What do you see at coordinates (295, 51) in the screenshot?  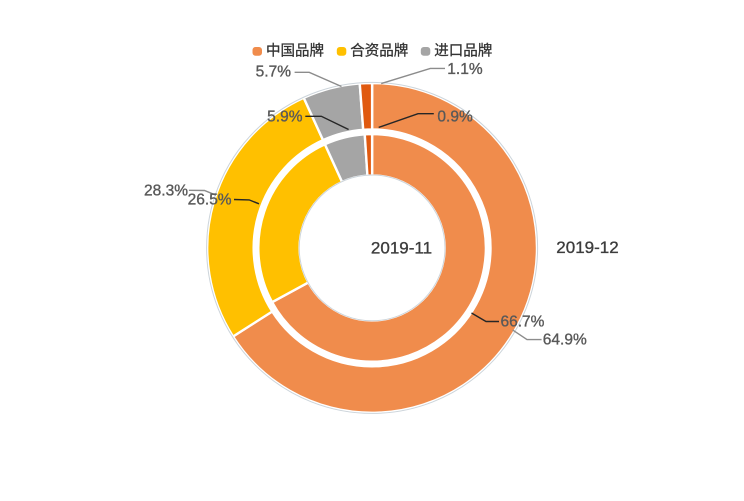 I see `svg-text: 中国品牌` at bounding box center [295, 51].